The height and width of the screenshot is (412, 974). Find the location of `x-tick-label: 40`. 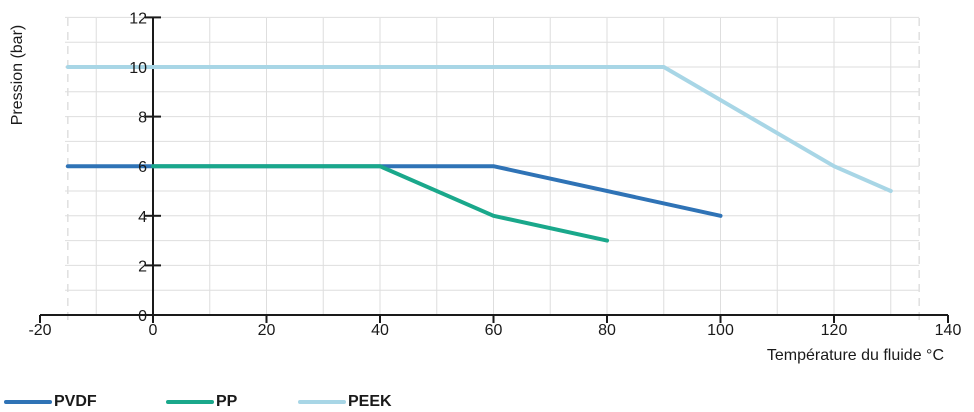

x-tick-label: 40 is located at coordinates (380, 330).